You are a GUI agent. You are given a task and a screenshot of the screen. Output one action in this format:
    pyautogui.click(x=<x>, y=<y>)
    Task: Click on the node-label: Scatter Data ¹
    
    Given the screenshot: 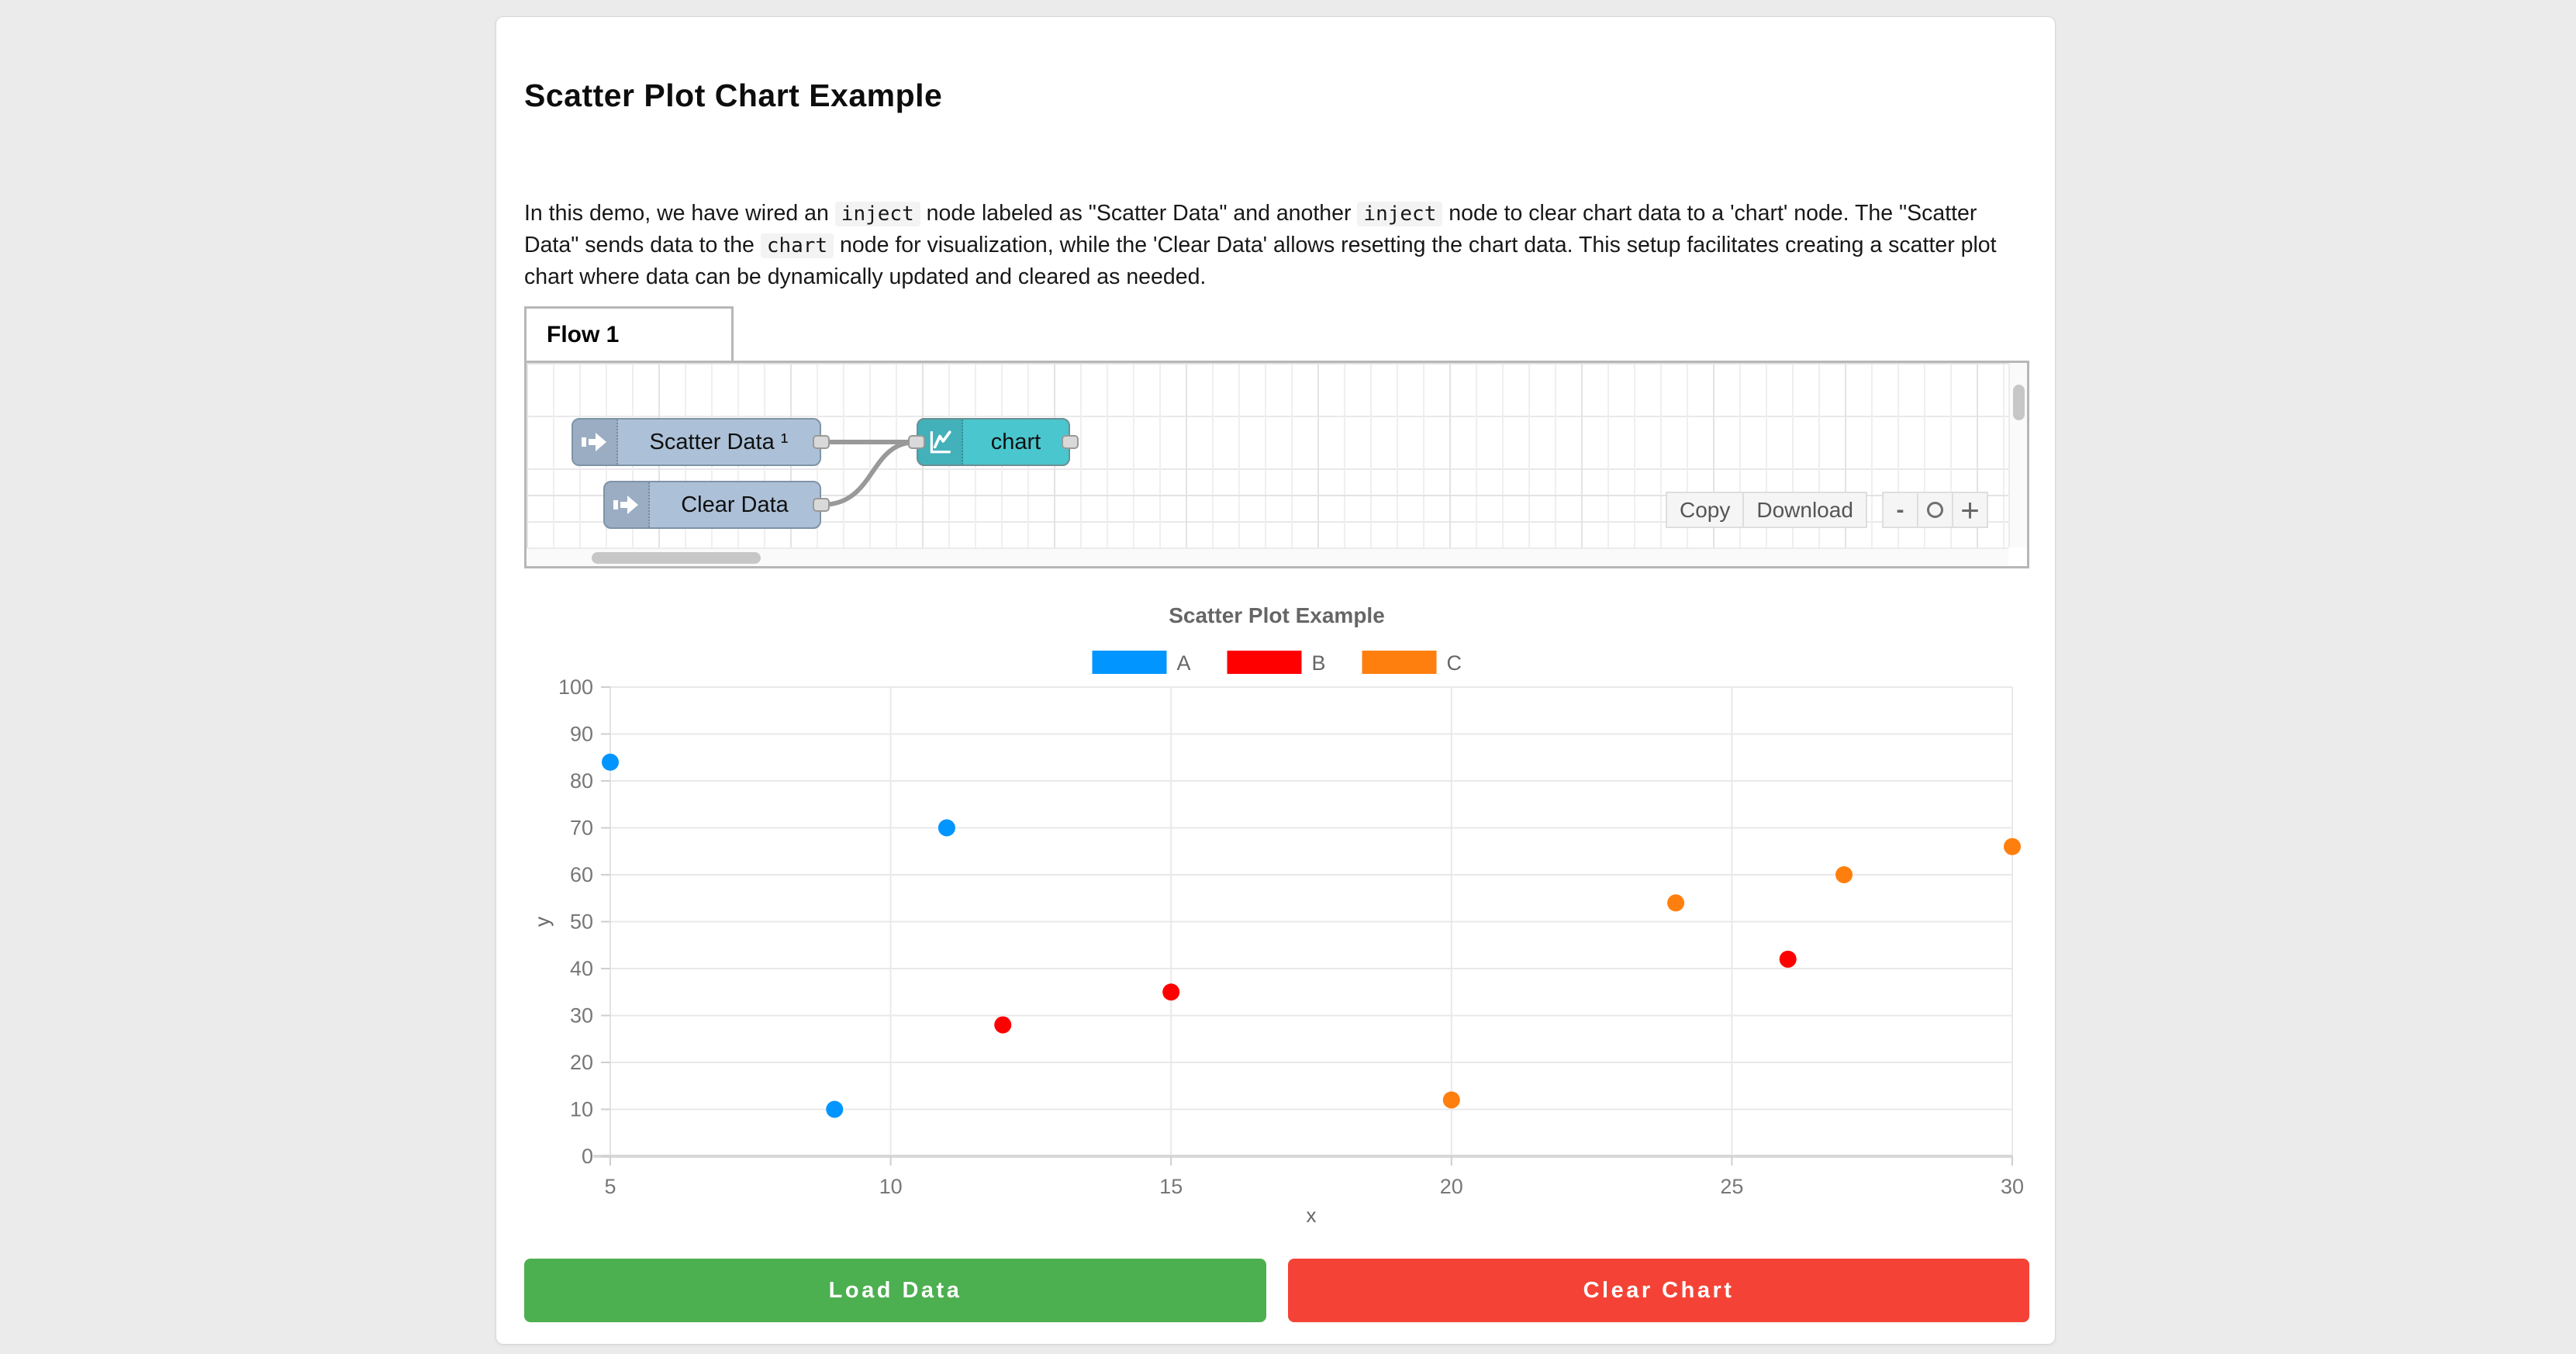 What is the action you would take?
    pyautogui.click(x=719, y=442)
    